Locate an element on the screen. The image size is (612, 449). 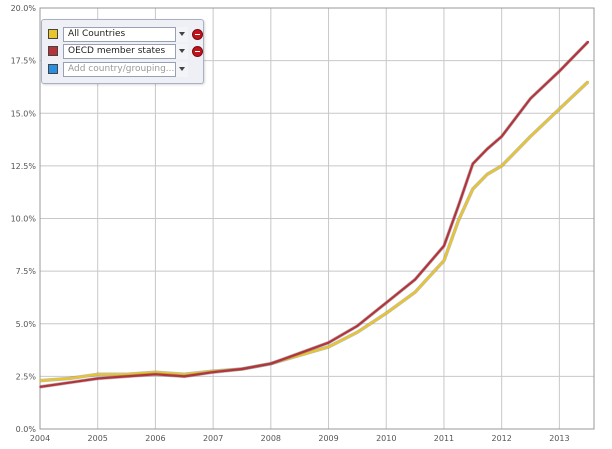
y-tick-label: 15.0% is located at coordinates (24, 113).